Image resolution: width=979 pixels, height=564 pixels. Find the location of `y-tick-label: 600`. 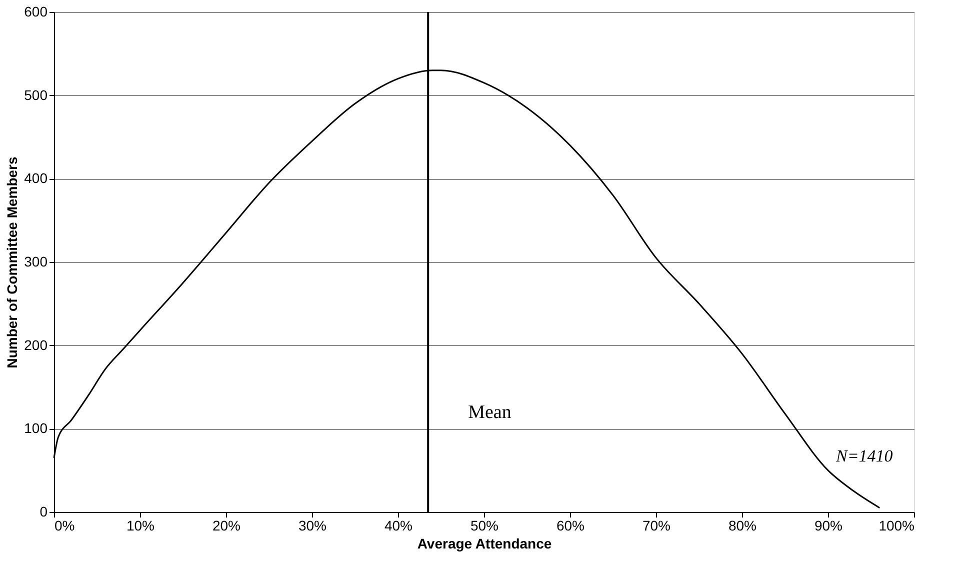

y-tick-label: 600 is located at coordinates (36, 12).